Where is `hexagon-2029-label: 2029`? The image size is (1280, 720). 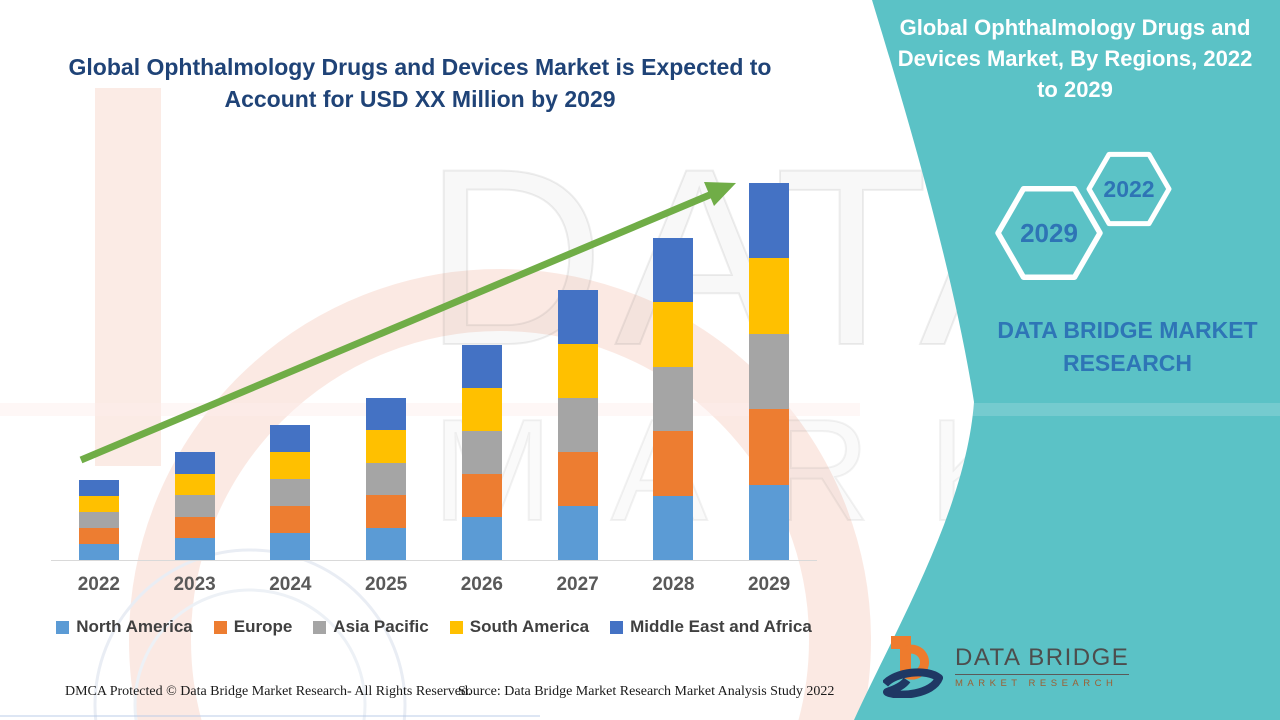 hexagon-2029-label: 2029 is located at coordinates (1049, 233).